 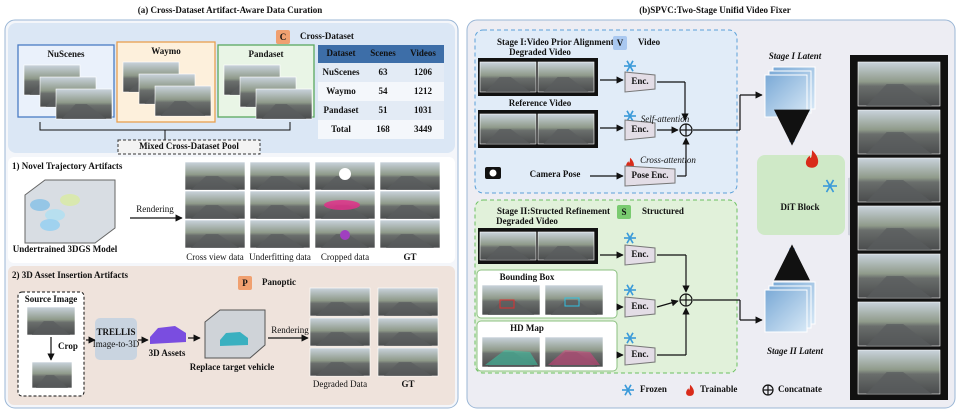 I want to click on table-cell: 1212, so click(x=423, y=91).